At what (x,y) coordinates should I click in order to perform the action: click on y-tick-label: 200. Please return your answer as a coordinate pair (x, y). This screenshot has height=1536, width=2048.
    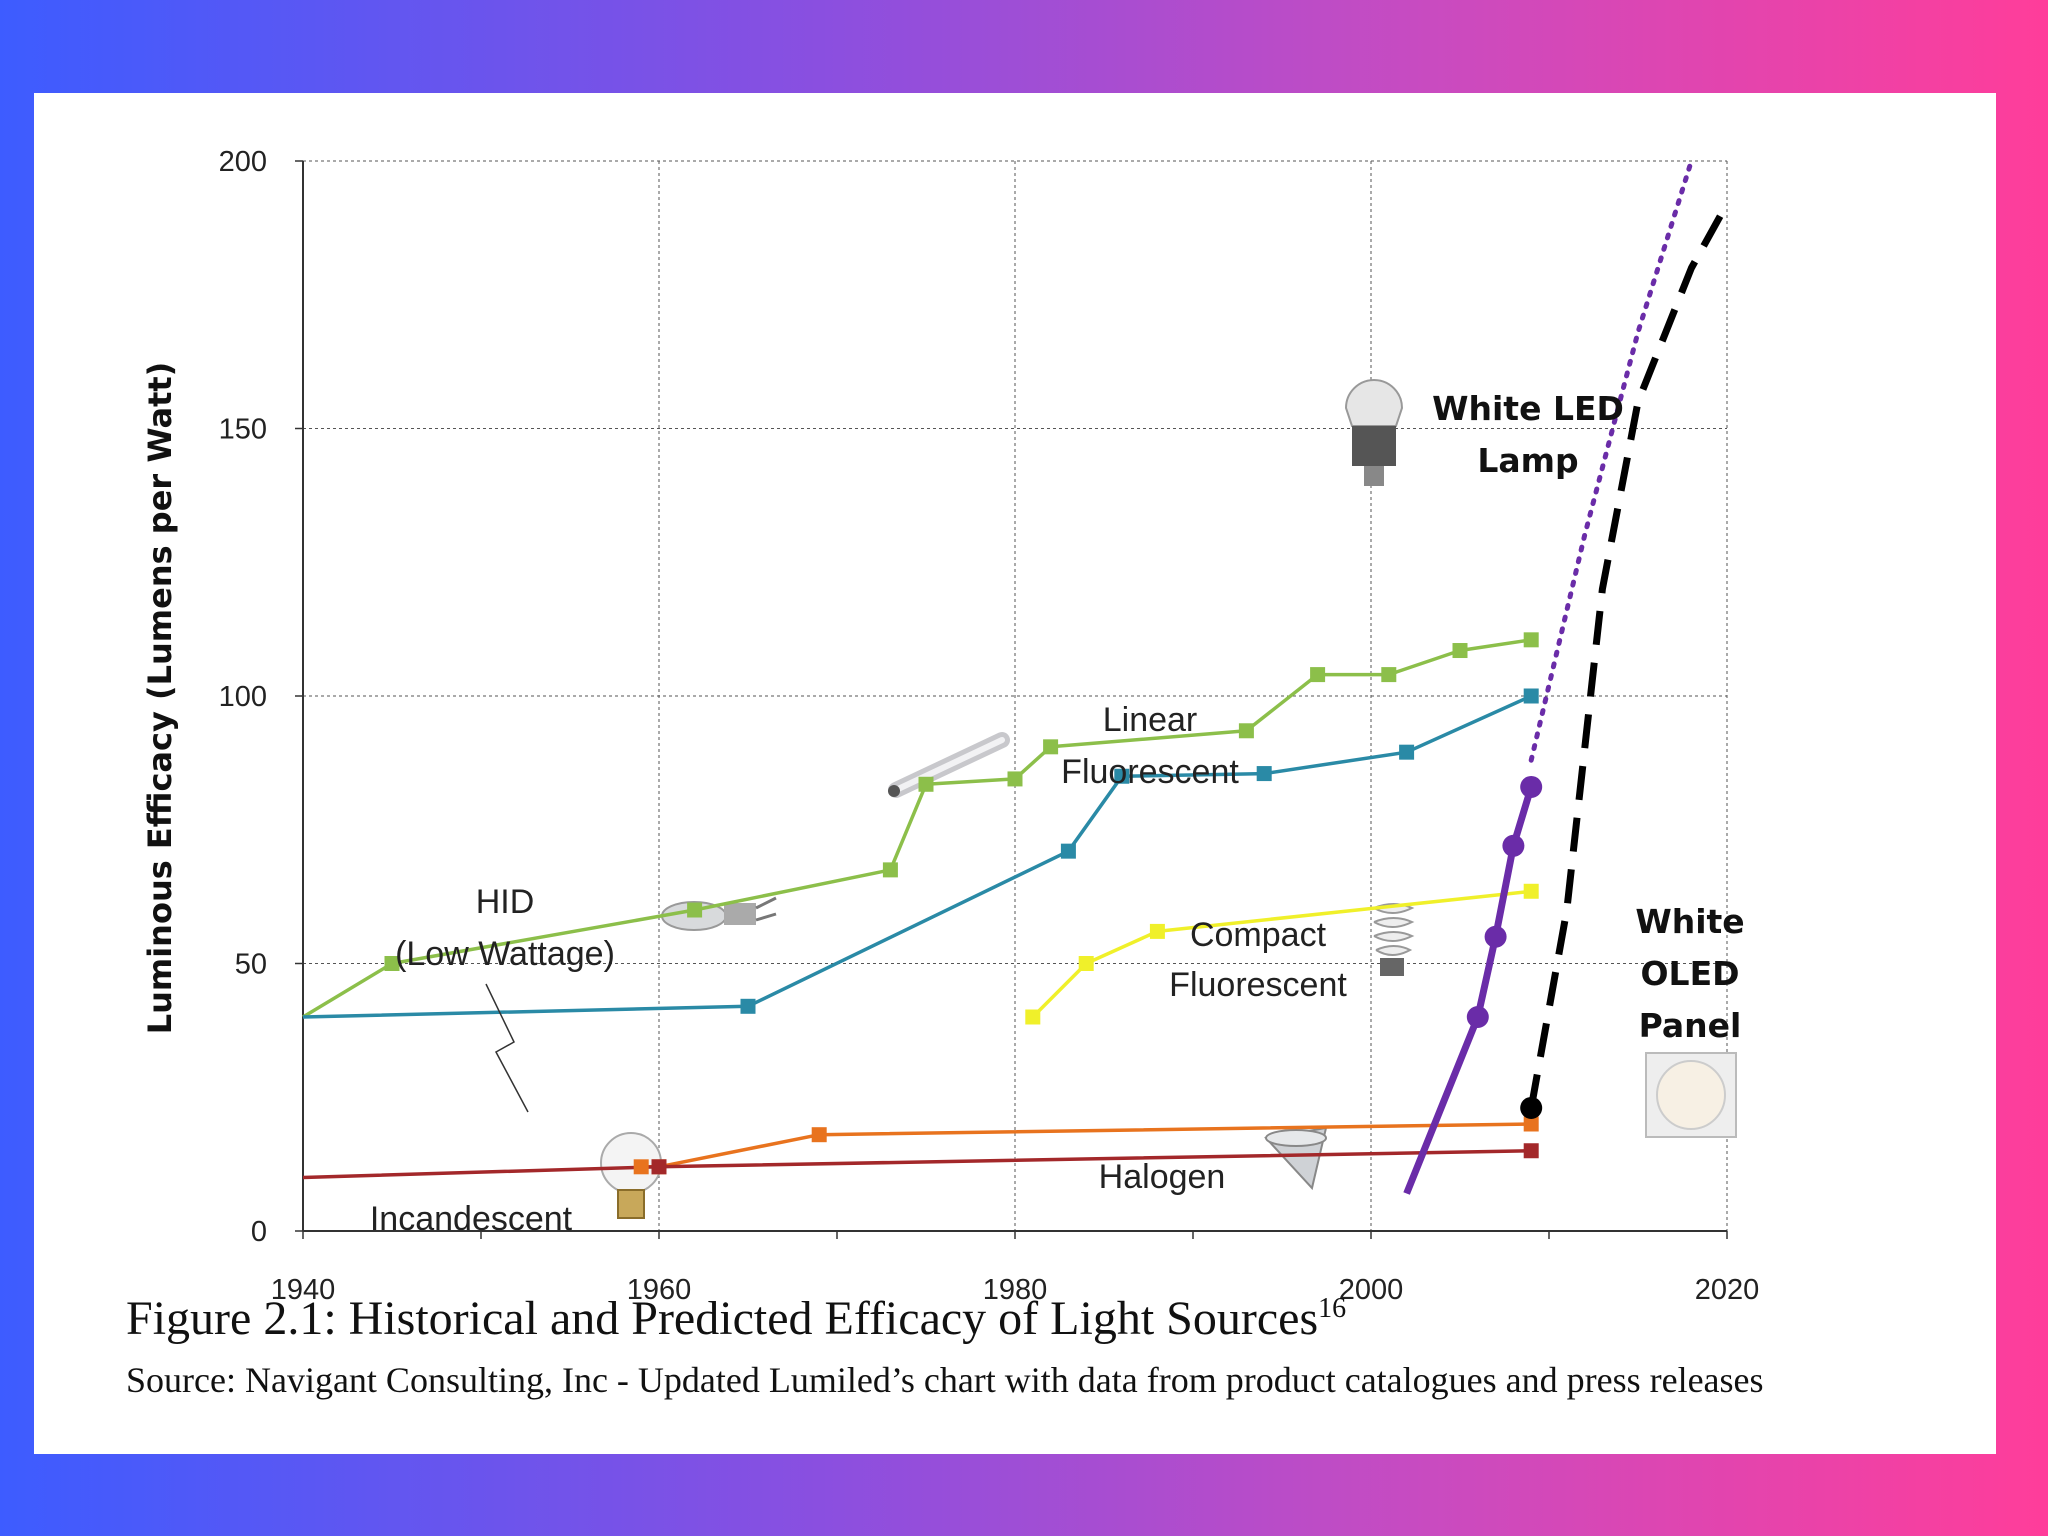
    Looking at the image, I should click on (243, 162).